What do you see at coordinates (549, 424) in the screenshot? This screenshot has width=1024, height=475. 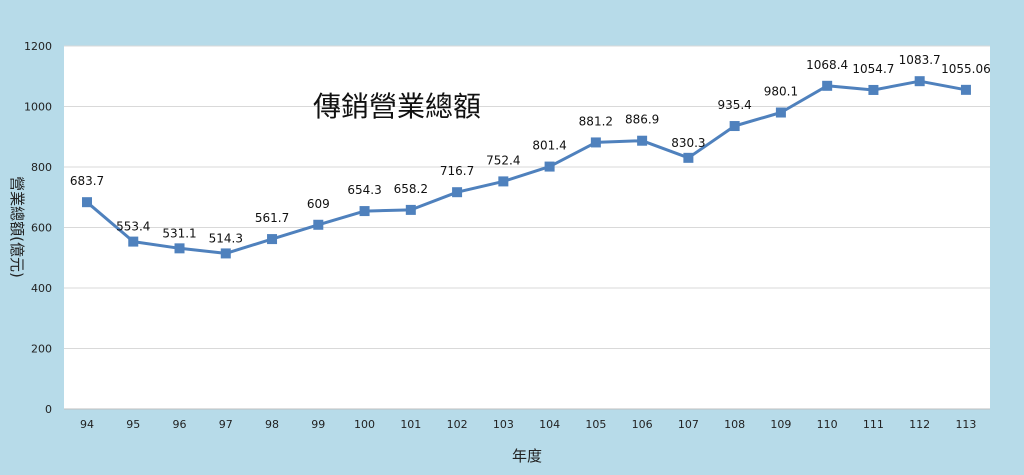 I see `x-tick-label: 104` at bounding box center [549, 424].